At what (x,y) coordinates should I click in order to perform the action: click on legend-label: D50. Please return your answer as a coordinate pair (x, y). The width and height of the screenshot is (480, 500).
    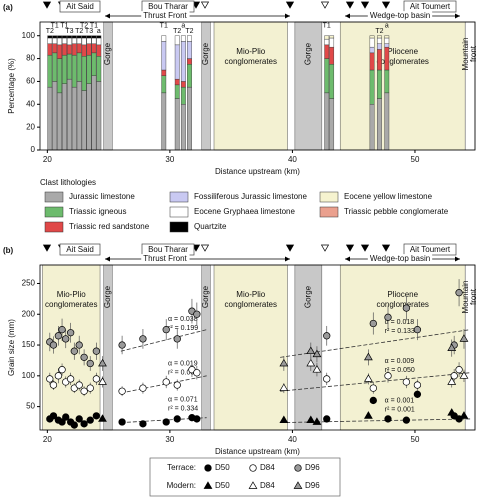
    Looking at the image, I should click on (222, 485).